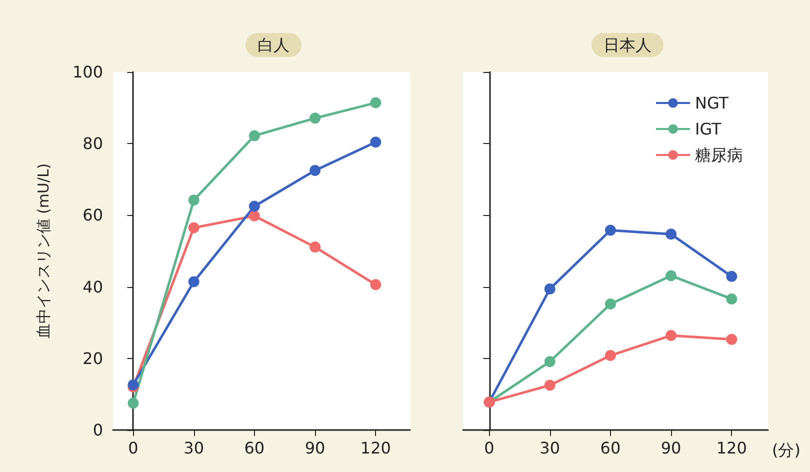 The width and height of the screenshot is (810, 472). What do you see at coordinates (92, 286) in the screenshot?
I see `y-tick-label: 40` at bounding box center [92, 286].